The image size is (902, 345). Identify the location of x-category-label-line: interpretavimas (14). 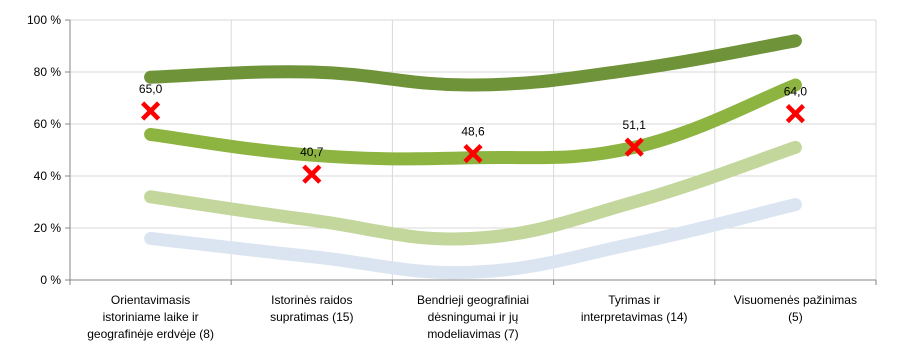
(634, 317).